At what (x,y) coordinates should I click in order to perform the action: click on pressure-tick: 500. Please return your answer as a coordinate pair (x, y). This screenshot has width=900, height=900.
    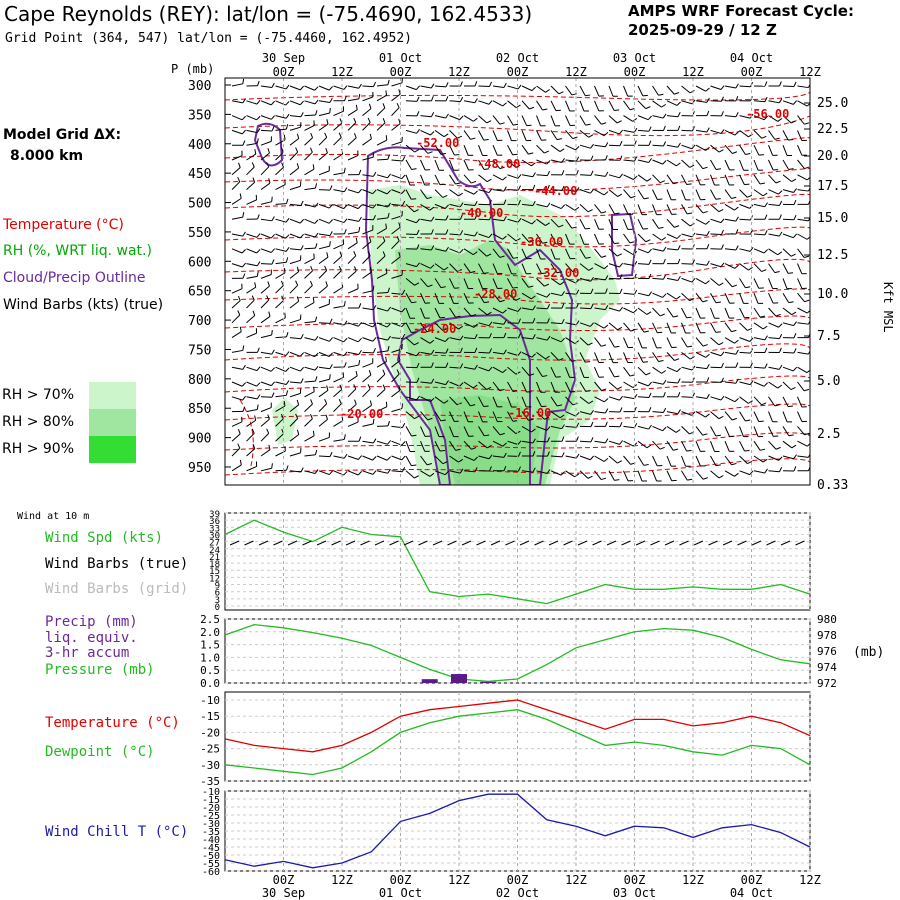
    Looking at the image, I should click on (199, 204).